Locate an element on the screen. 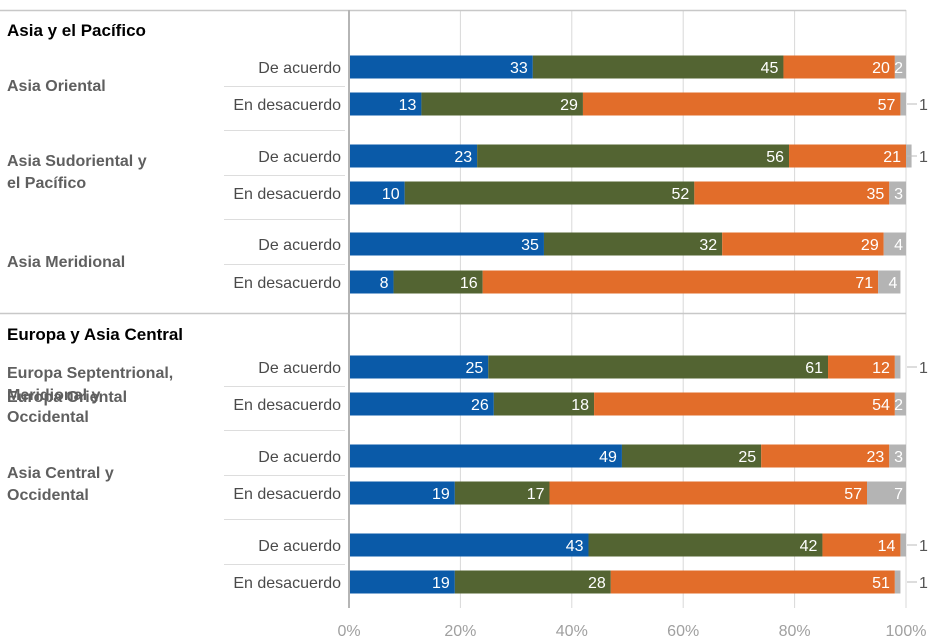  group-title: Asia y el Pacífico is located at coordinates (76, 30).